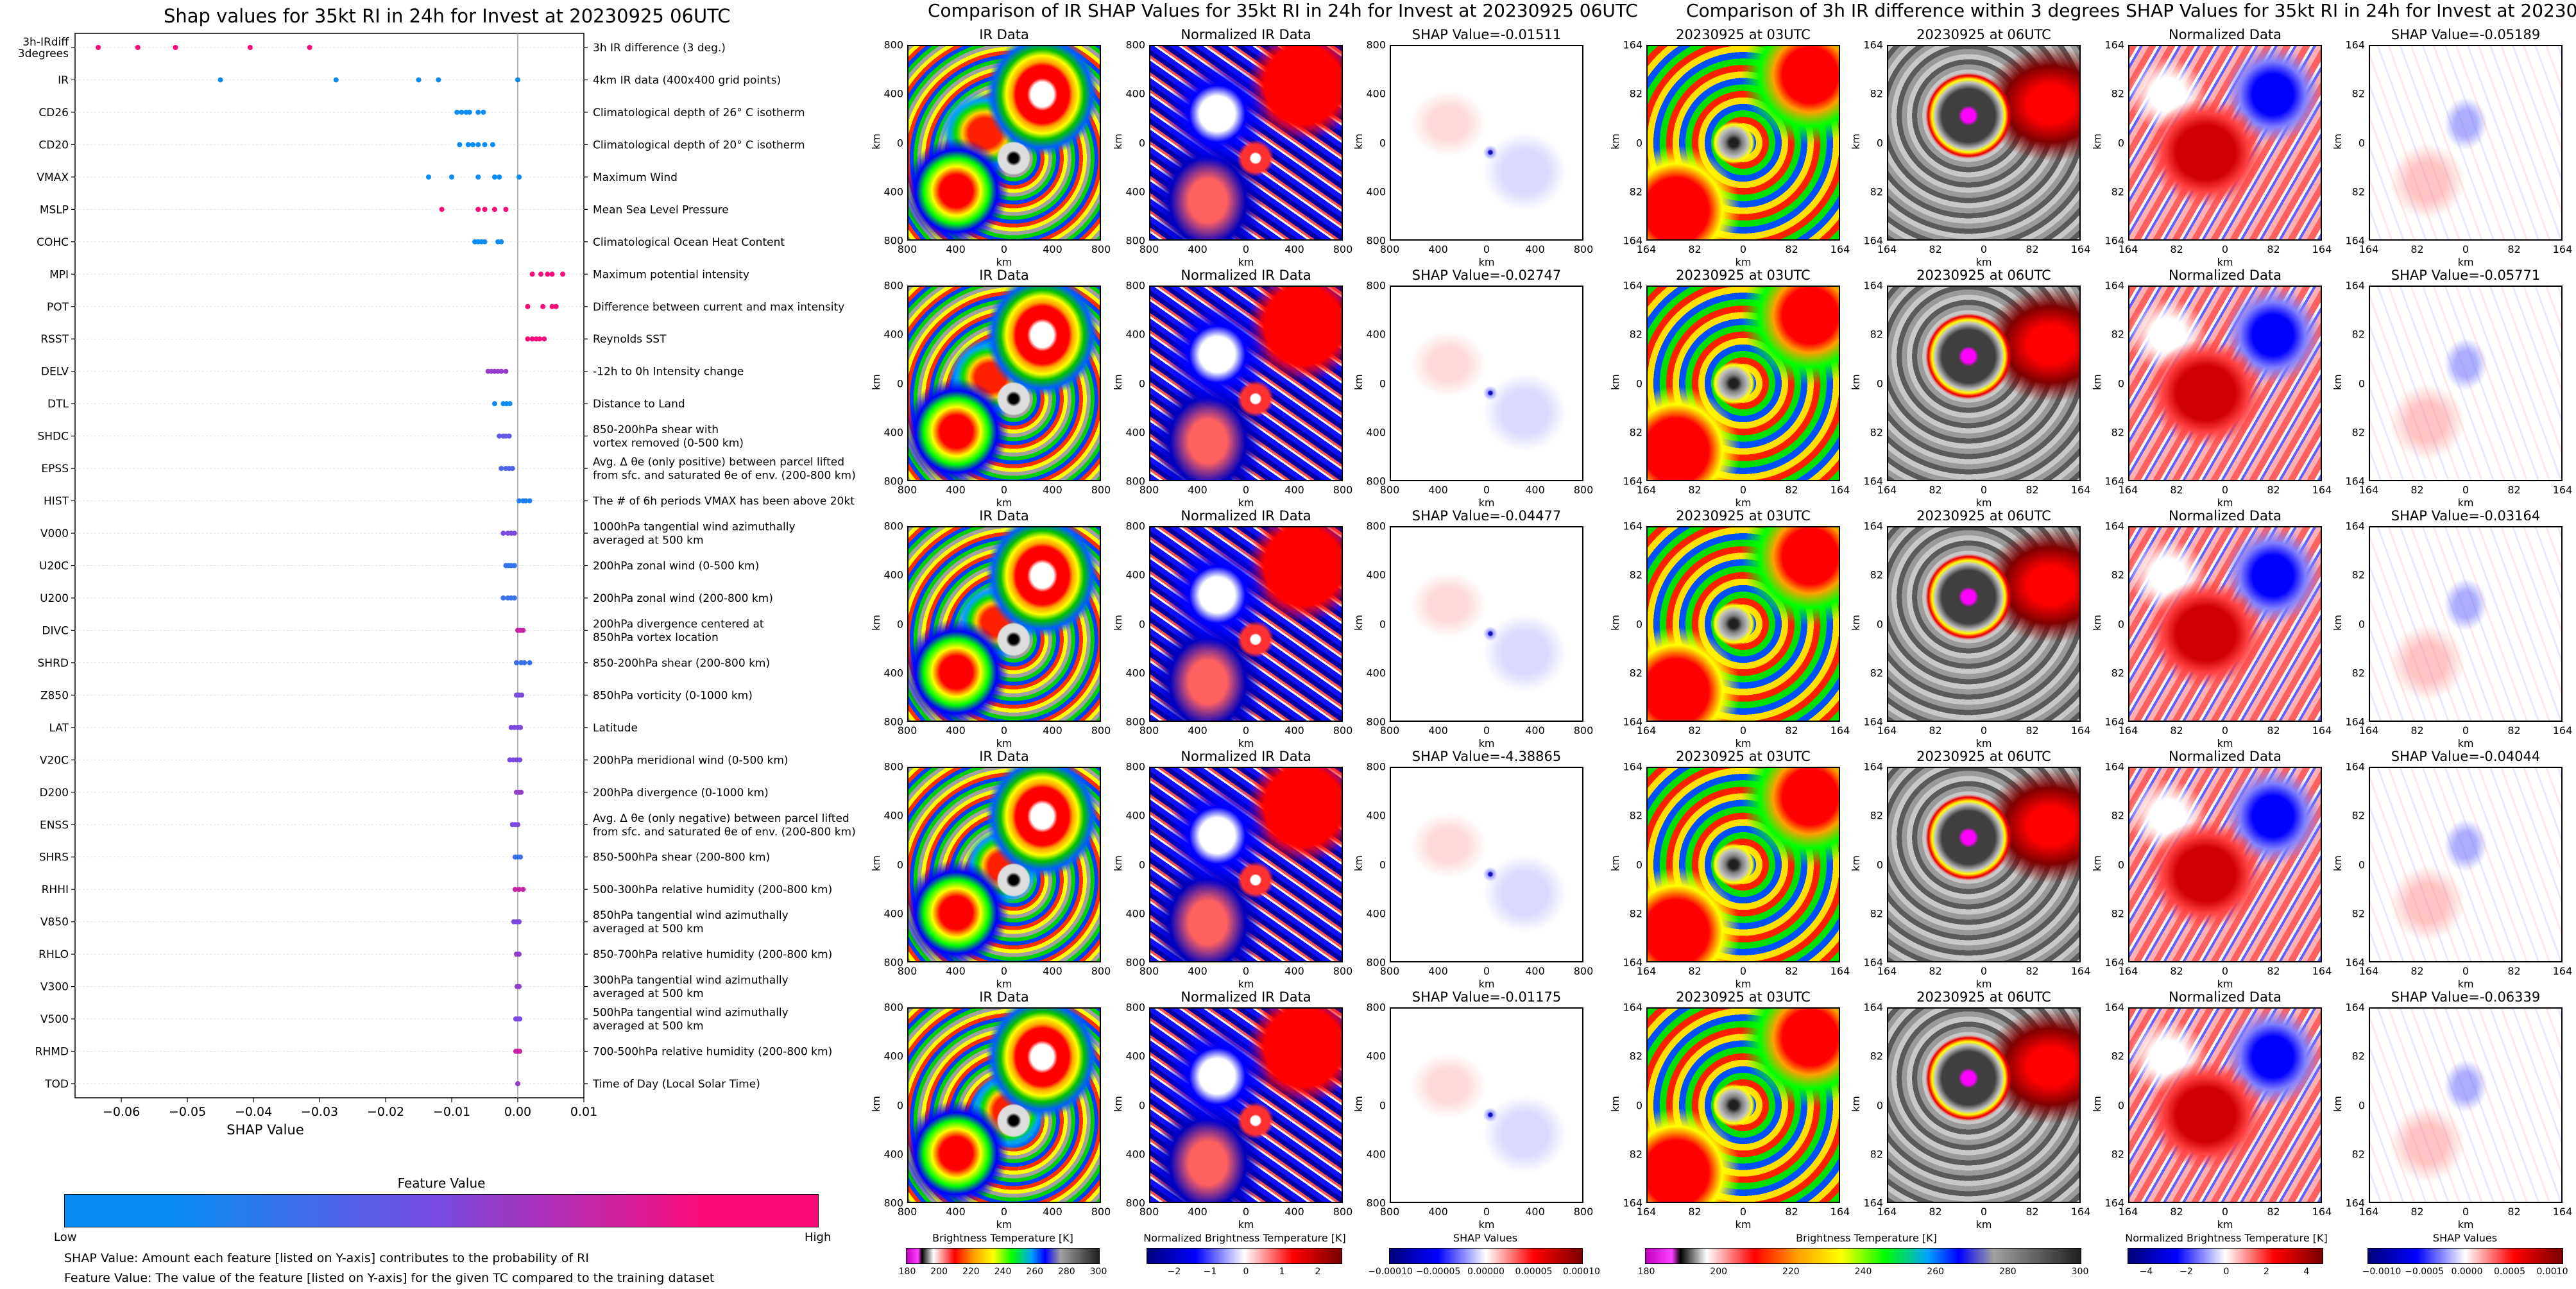 The height and width of the screenshot is (1289, 2576). What do you see at coordinates (53, 145) in the screenshot?
I see `feature-label: CD20` at bounding box center [53, 145].